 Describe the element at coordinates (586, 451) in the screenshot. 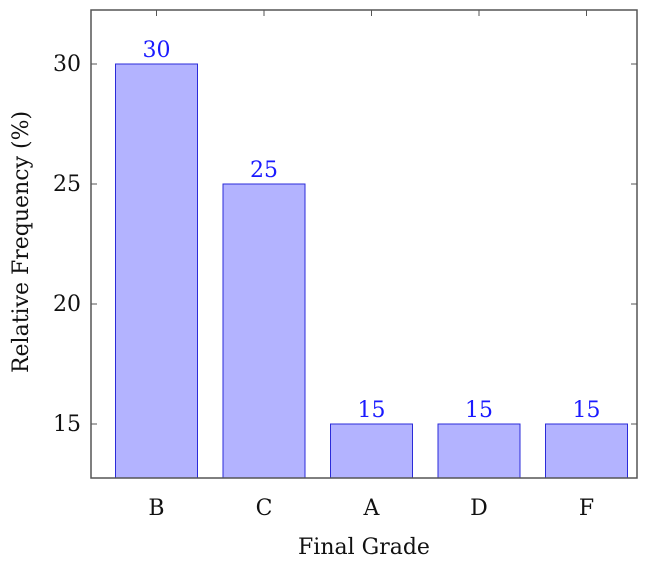

I see `bar-F` at that location.